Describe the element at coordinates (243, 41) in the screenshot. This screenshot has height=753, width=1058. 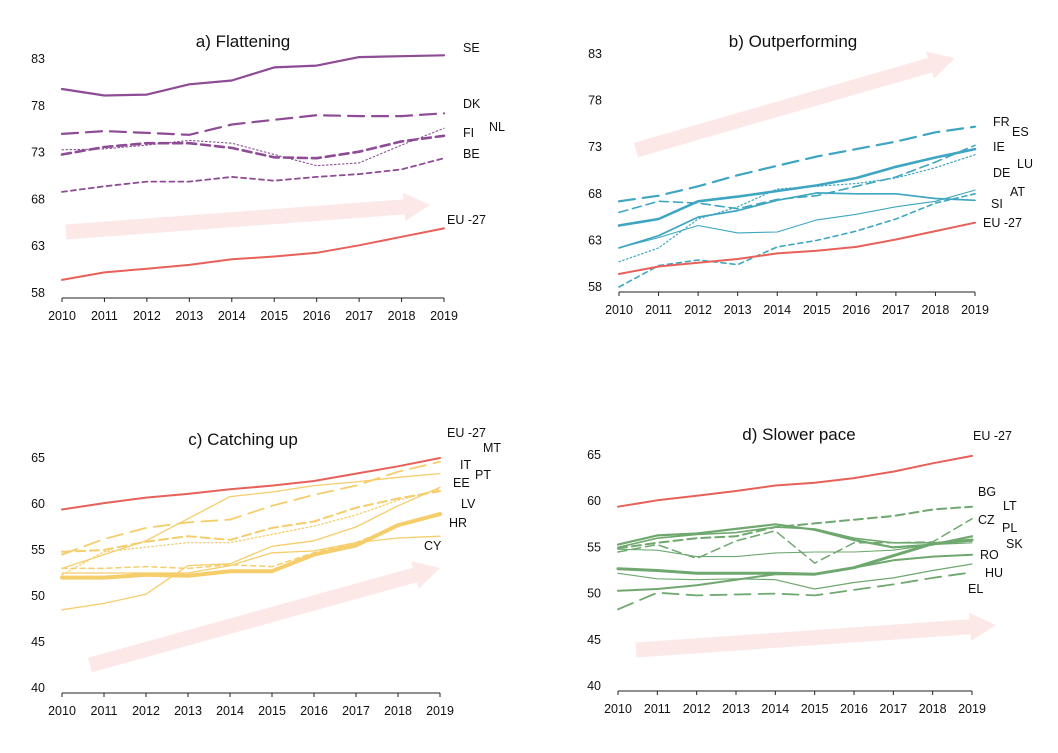
I see `chart-title: a) Flattening` at that location.